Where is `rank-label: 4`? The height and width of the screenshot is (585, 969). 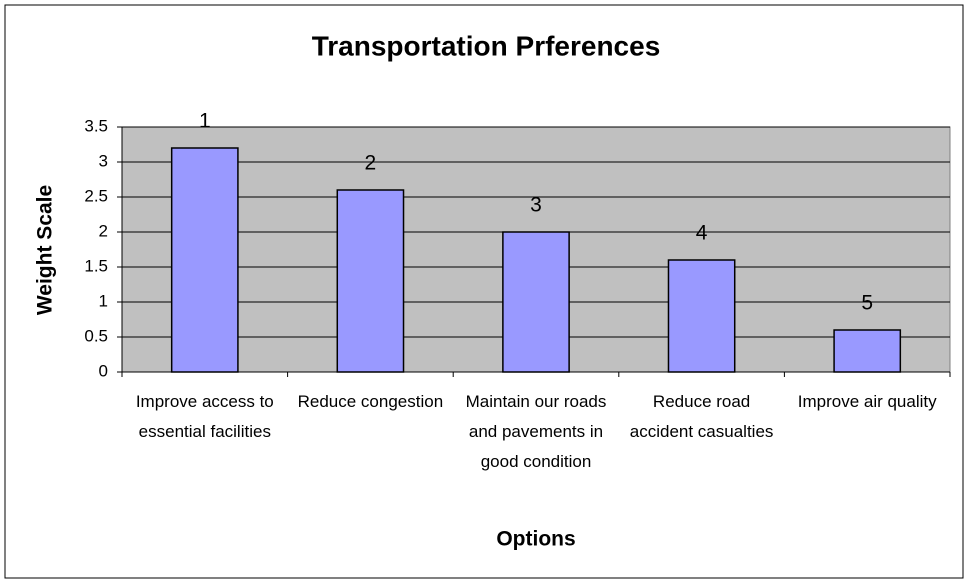
rank-label: 4 is located at coordinates (702, 233).